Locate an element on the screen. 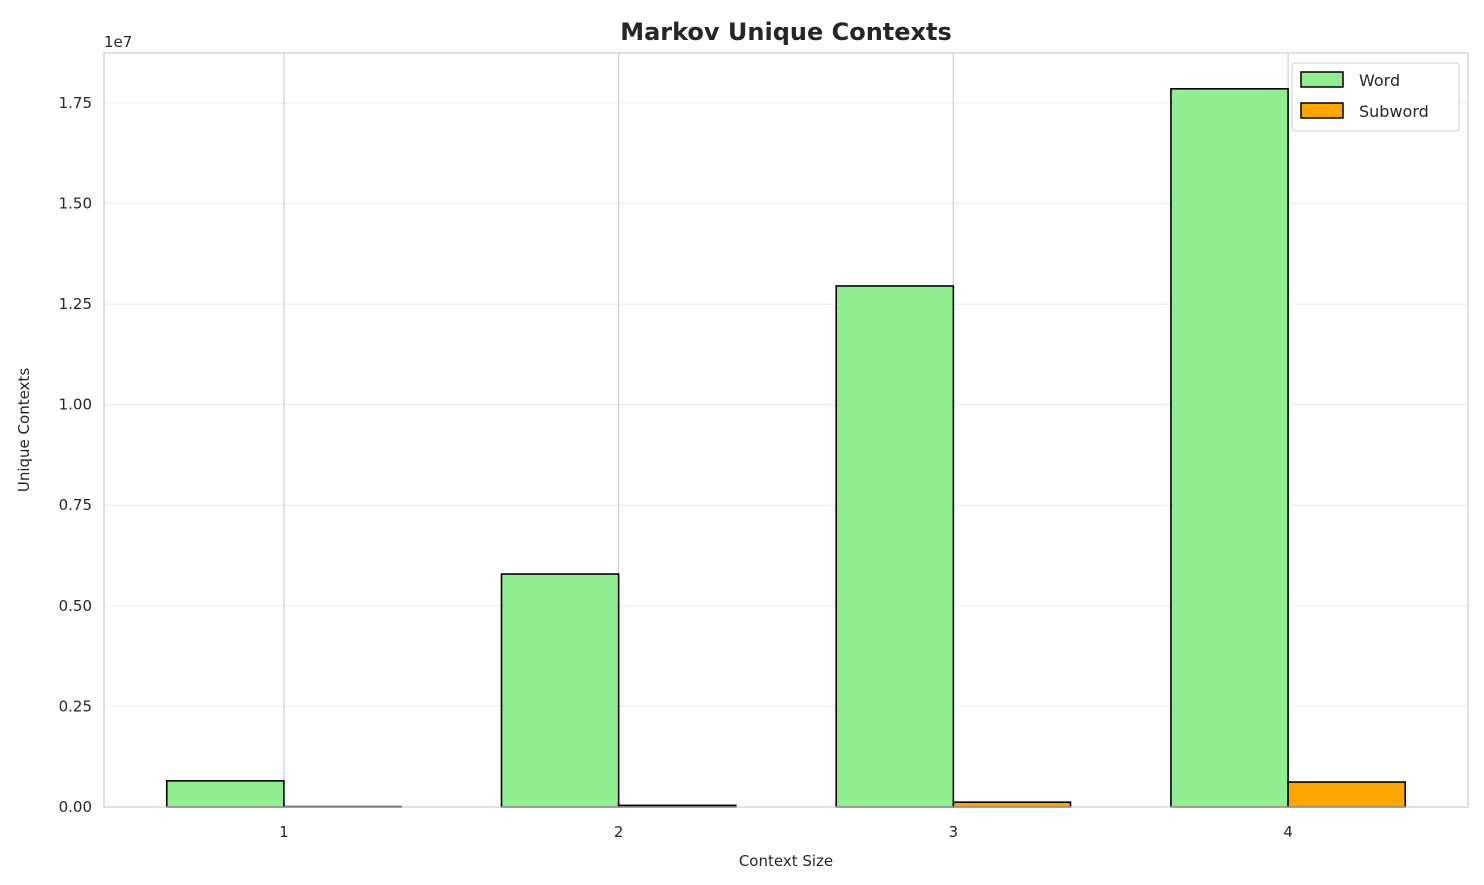 The height and width of the screenshot is (885, 1484). y-offset-label: 1e7 is located at coordinates (118, 42).